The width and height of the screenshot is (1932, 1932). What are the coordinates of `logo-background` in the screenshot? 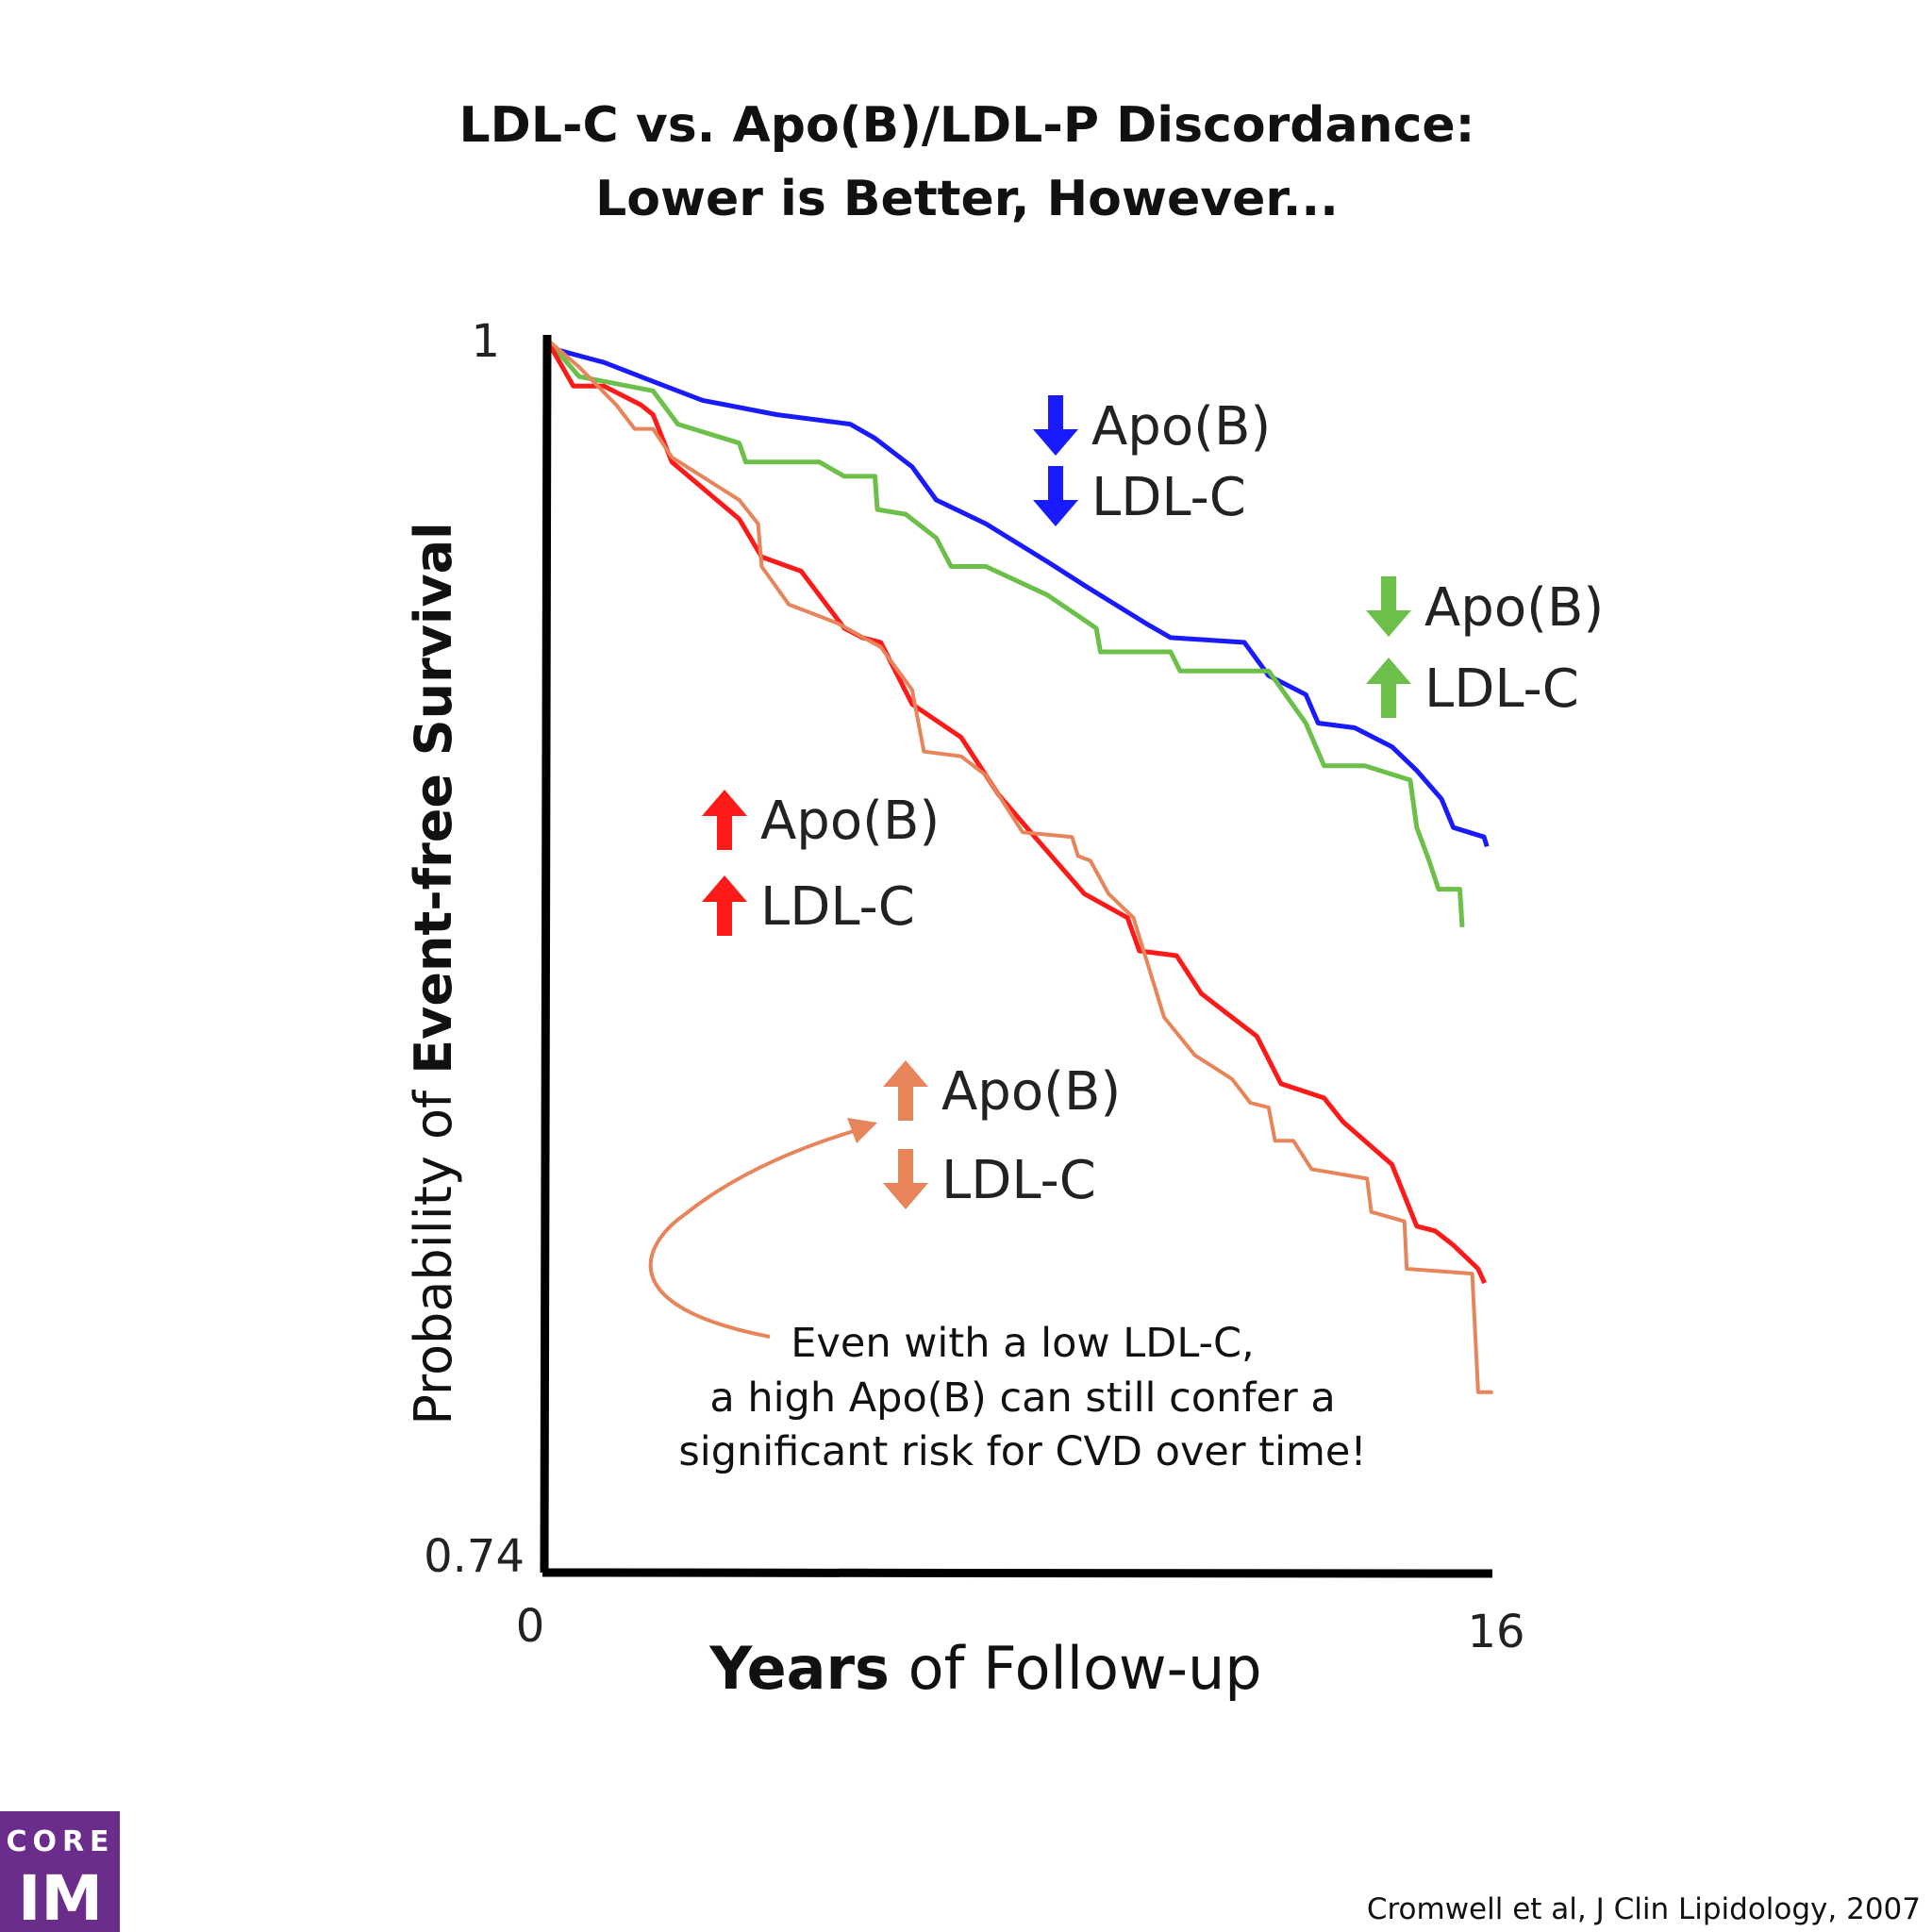 It's located at (60, 1871).